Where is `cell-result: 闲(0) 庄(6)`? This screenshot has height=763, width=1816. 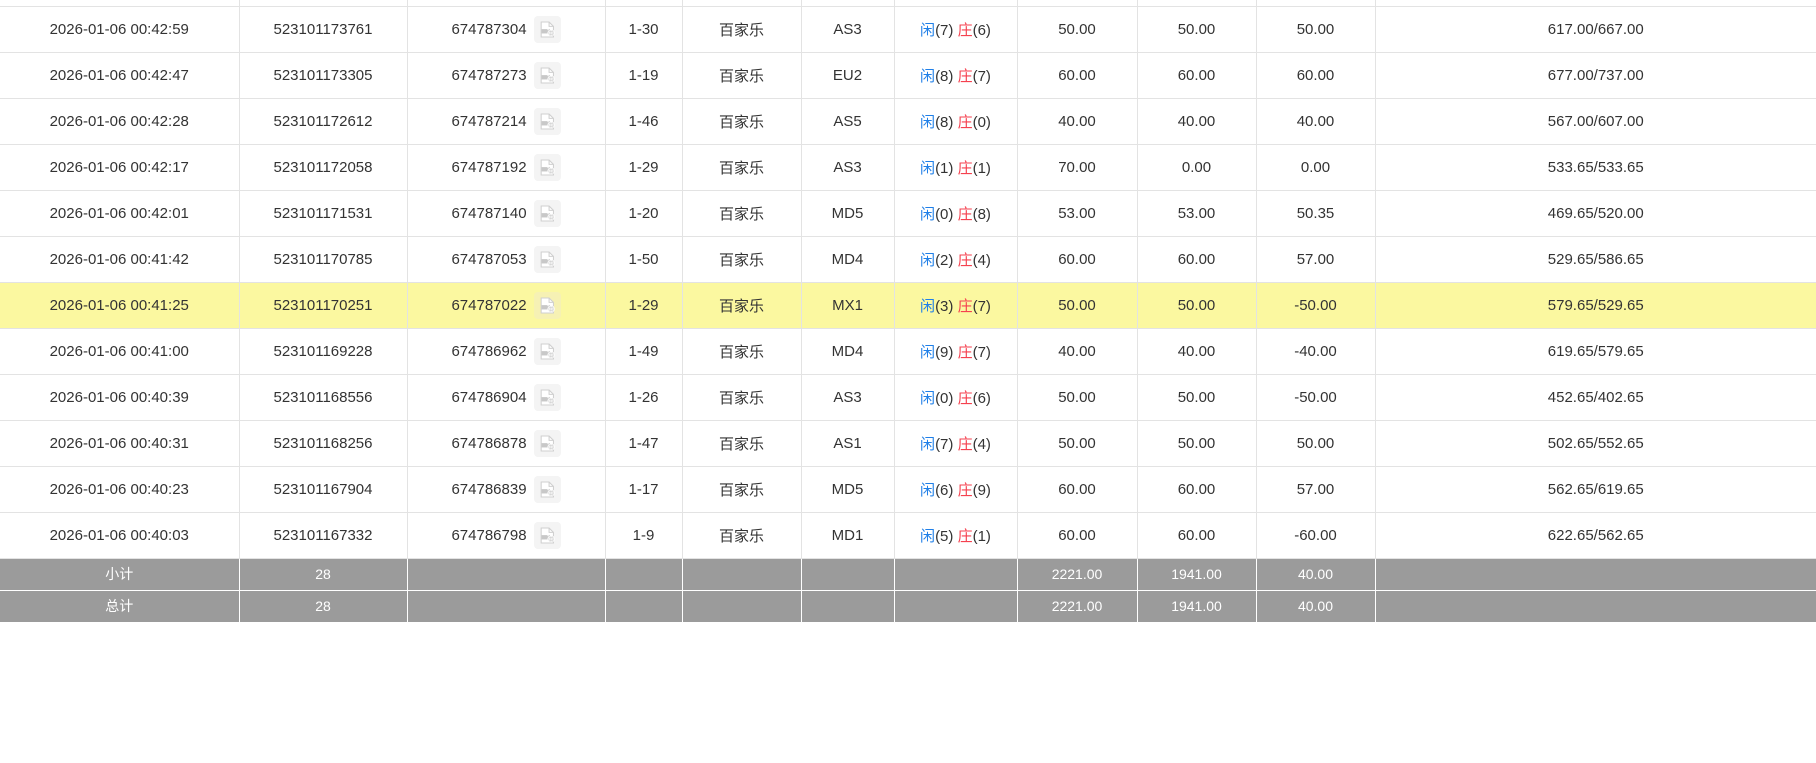
cell-result: 闲(0) 庄(6) is located at coordinates (956, 397).